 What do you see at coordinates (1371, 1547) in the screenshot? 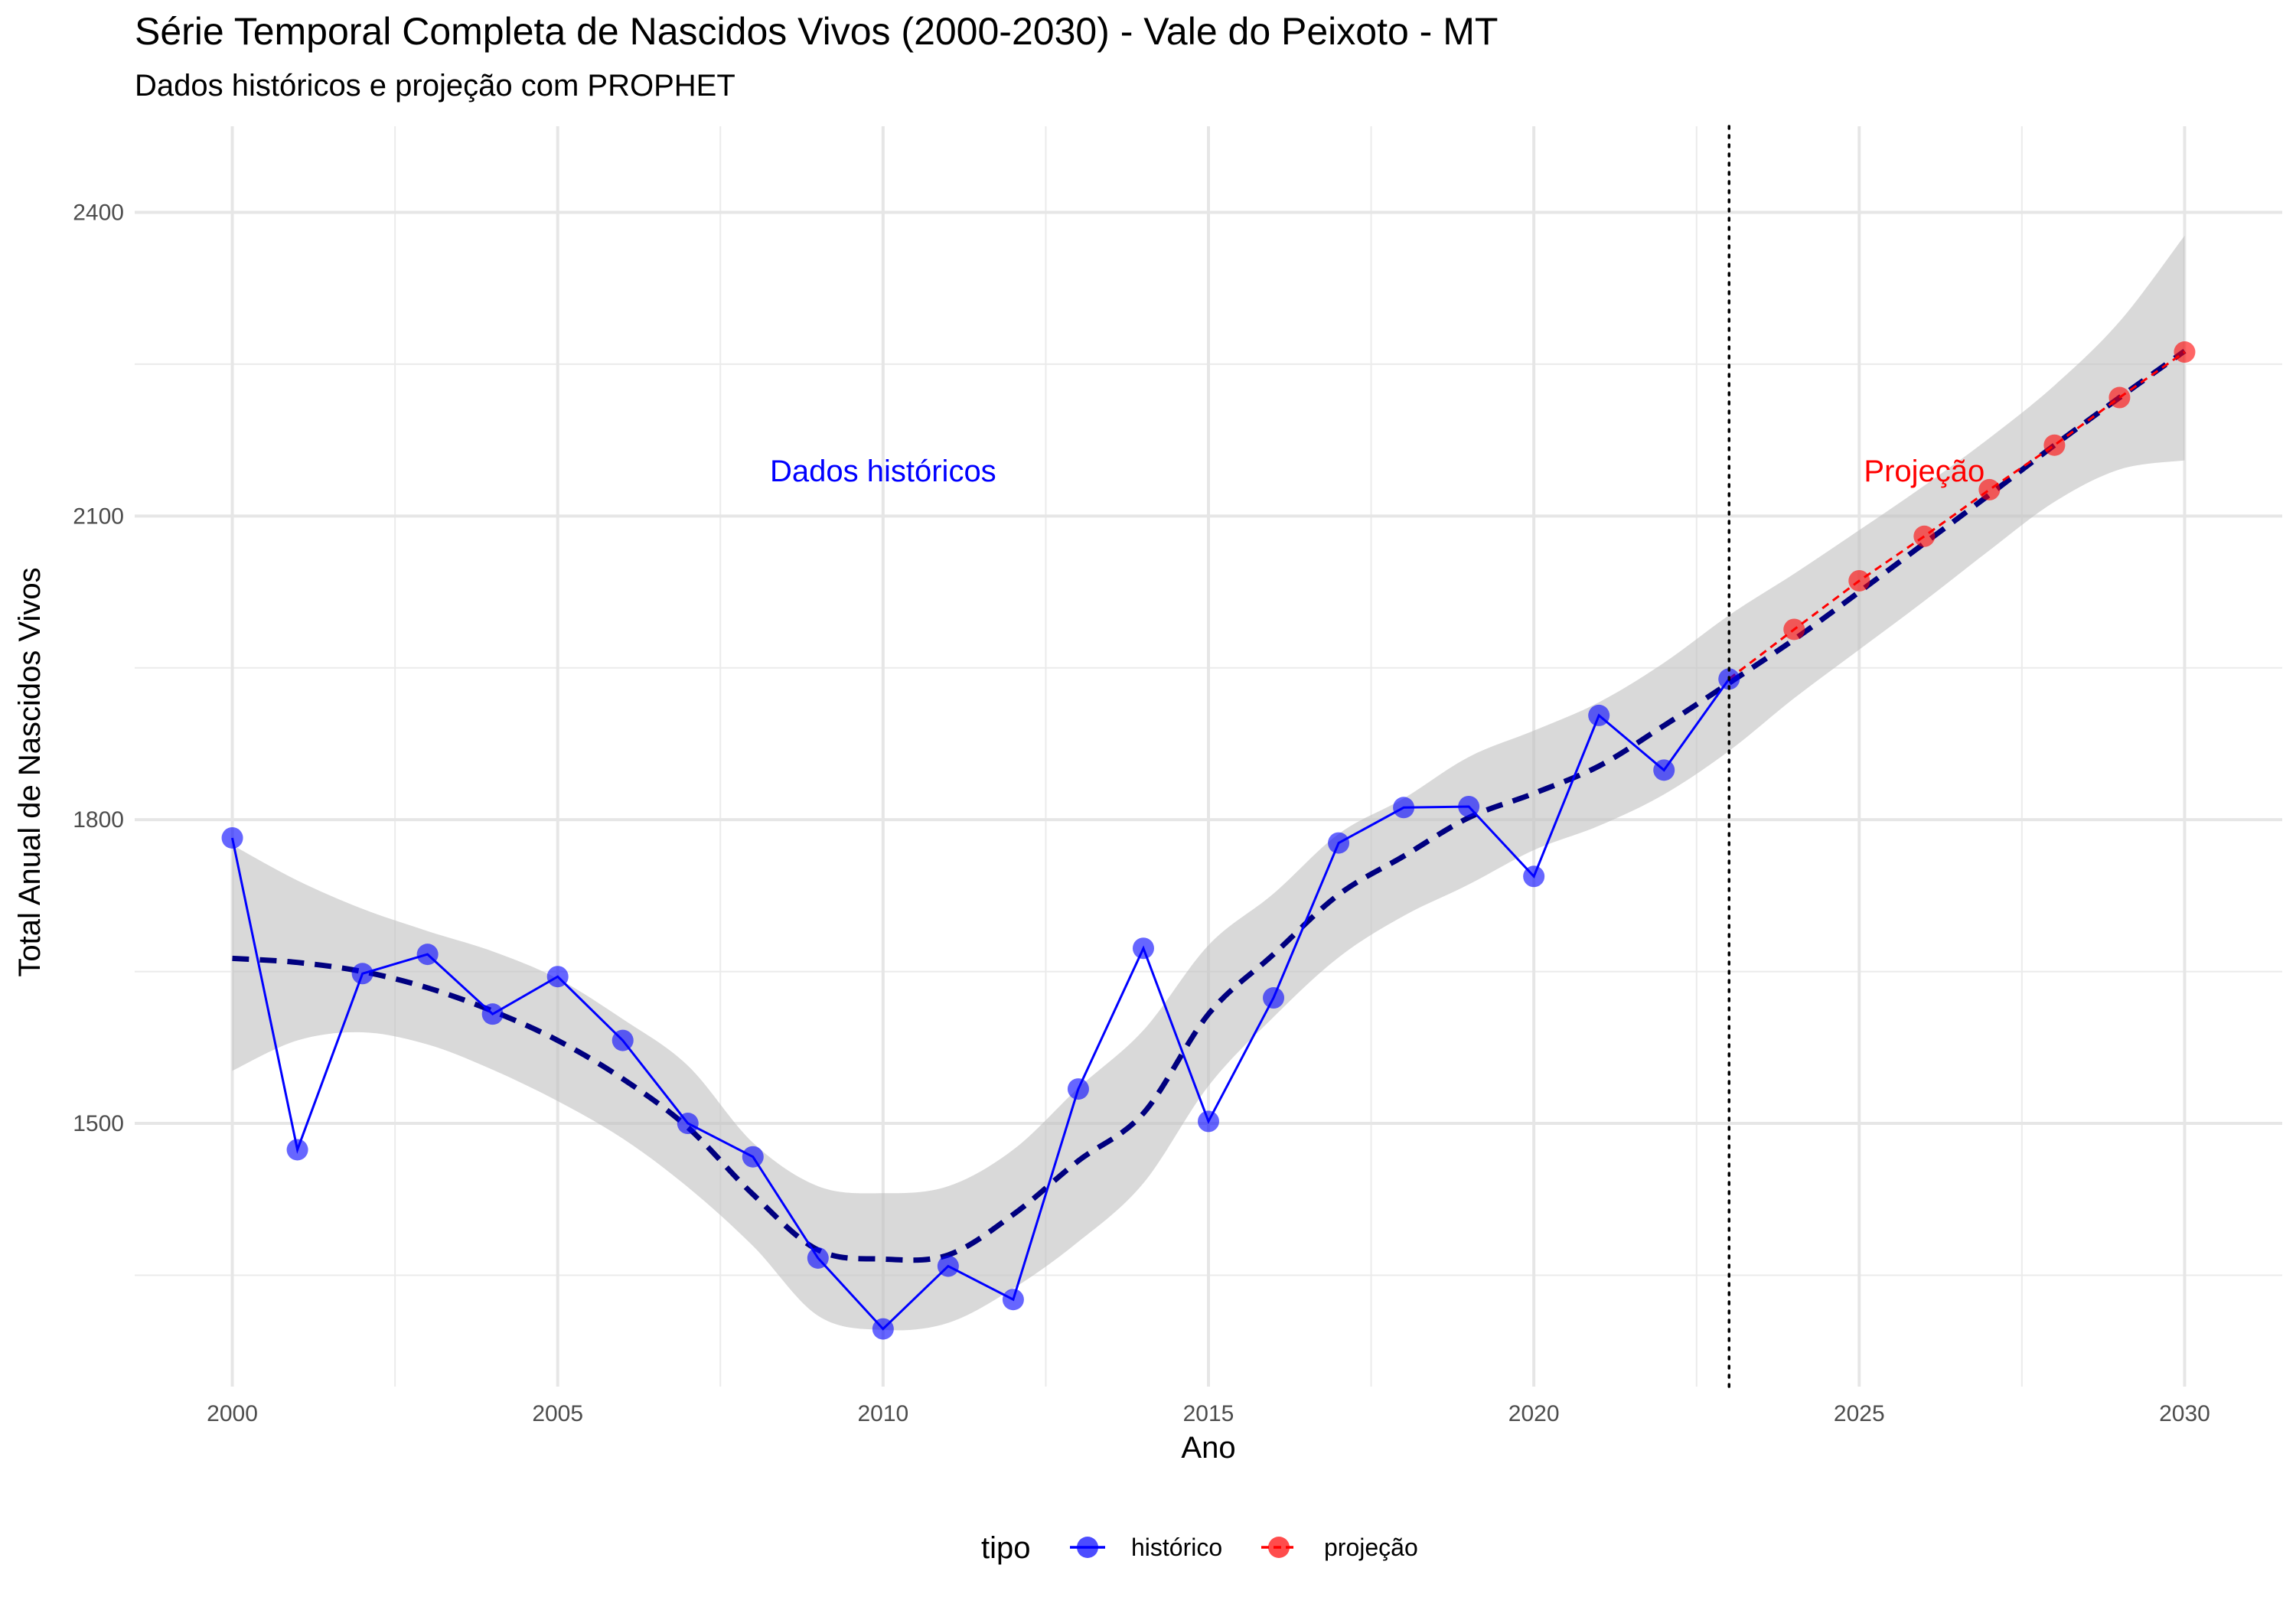
I see `legend-label-projecao: projeção` at bounding box center [1371, 1547].